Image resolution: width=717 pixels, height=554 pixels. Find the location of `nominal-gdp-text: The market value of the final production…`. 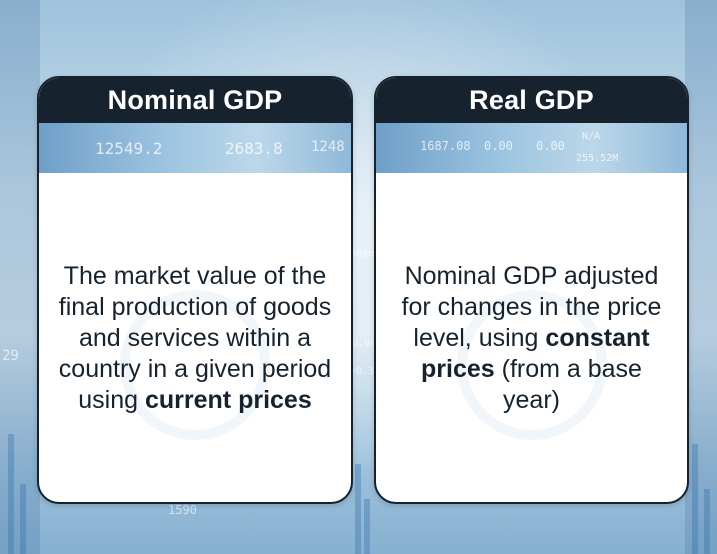

nominal-gdp-text: The market value of the final production… is located at coordinates (195, 338).